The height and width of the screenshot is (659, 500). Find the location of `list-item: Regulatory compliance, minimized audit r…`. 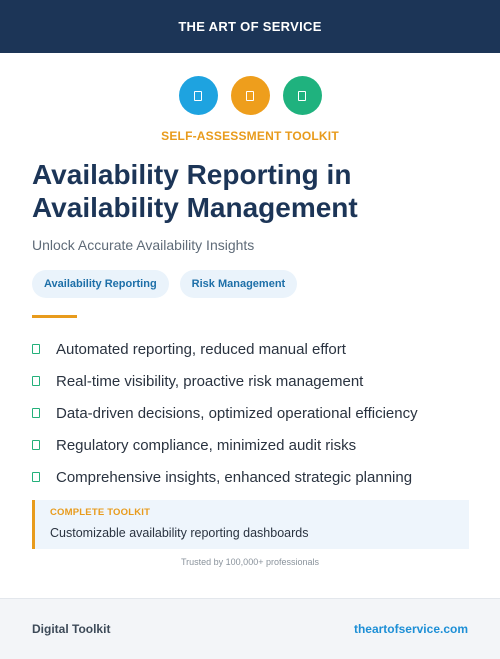

list-item: Regulatory compliance, minimized audit r… is located at coordinates (252, 445).